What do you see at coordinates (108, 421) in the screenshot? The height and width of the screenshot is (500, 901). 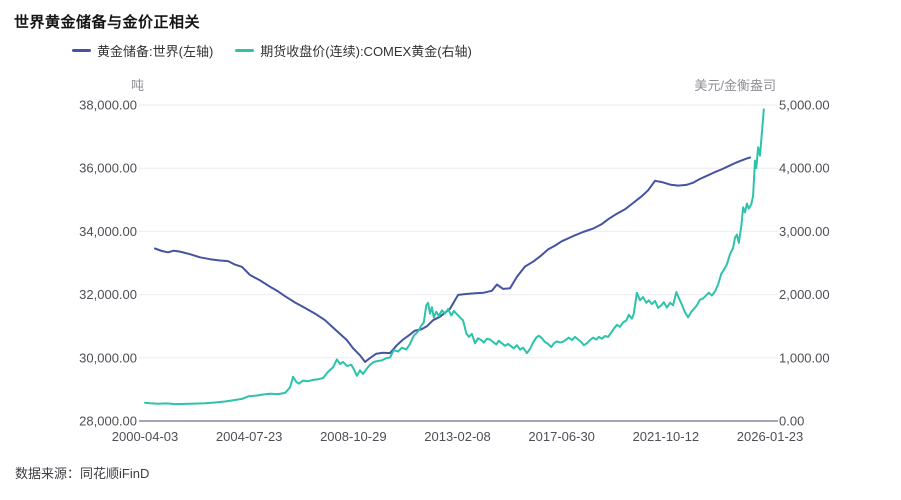 I see `left-axis-tick-label: 28,000.00` at bounding box center [108, 421].